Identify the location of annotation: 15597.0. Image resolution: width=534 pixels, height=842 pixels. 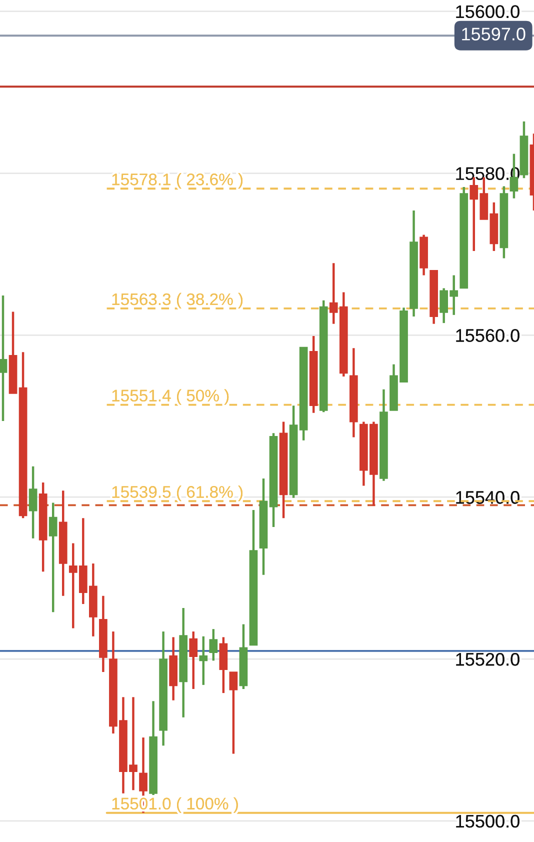
(494, 34).